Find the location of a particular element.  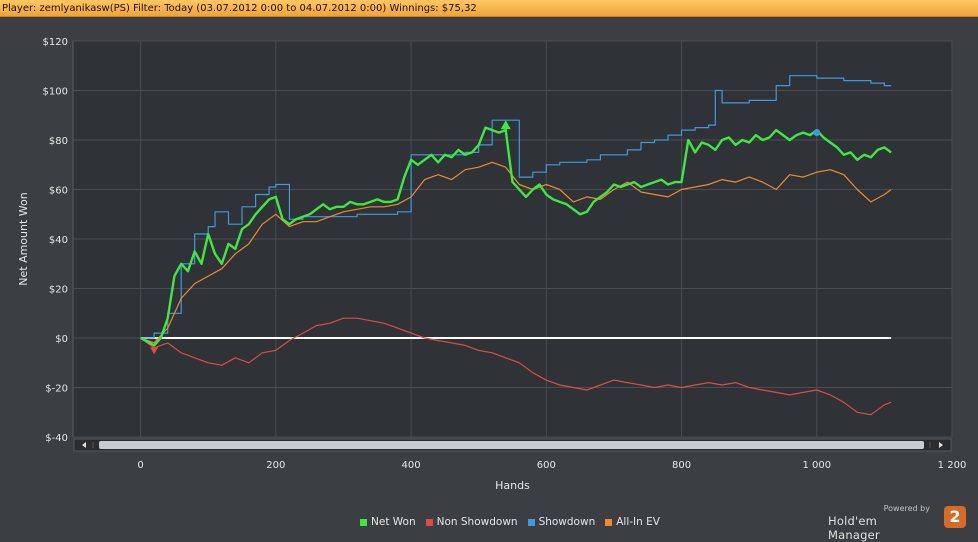

net-won-swatch-icon is located at coordinates (363, 522).